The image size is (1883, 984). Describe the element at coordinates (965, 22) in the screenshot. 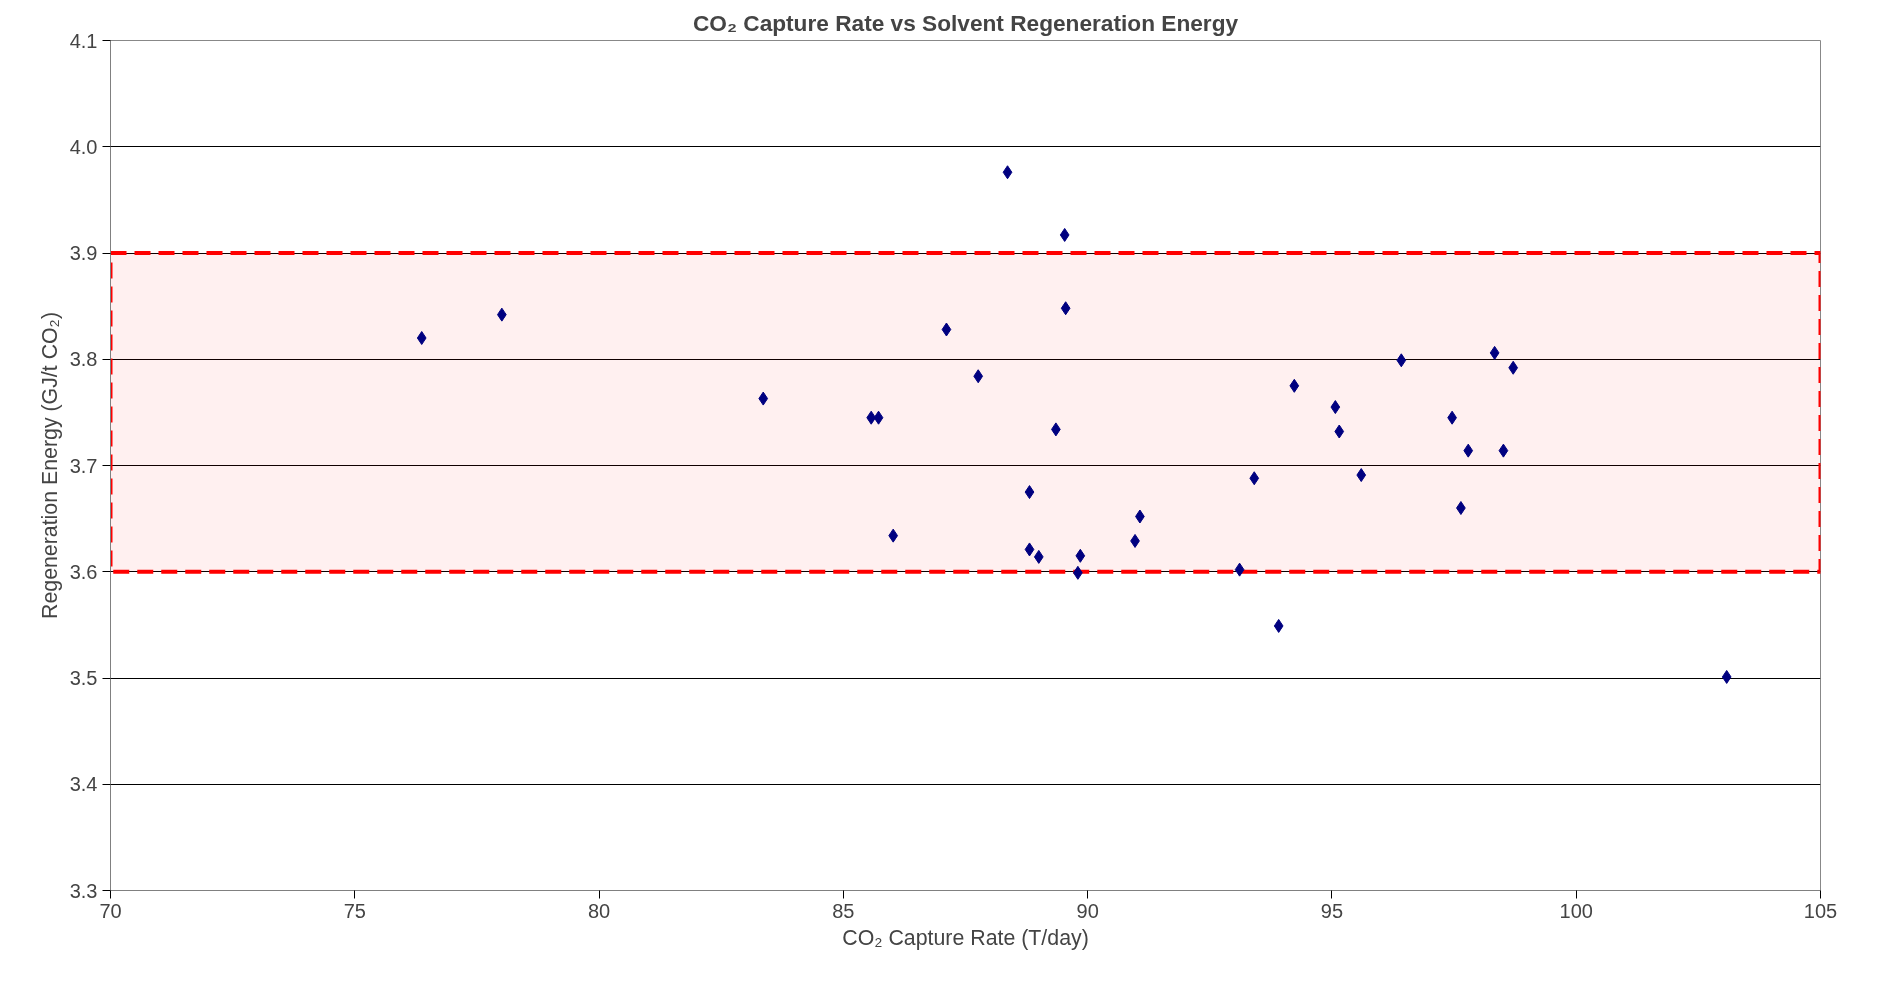

I see `chart-title: CO₂ Capture Rate vs Solvent Regeneration Energy` at that location.